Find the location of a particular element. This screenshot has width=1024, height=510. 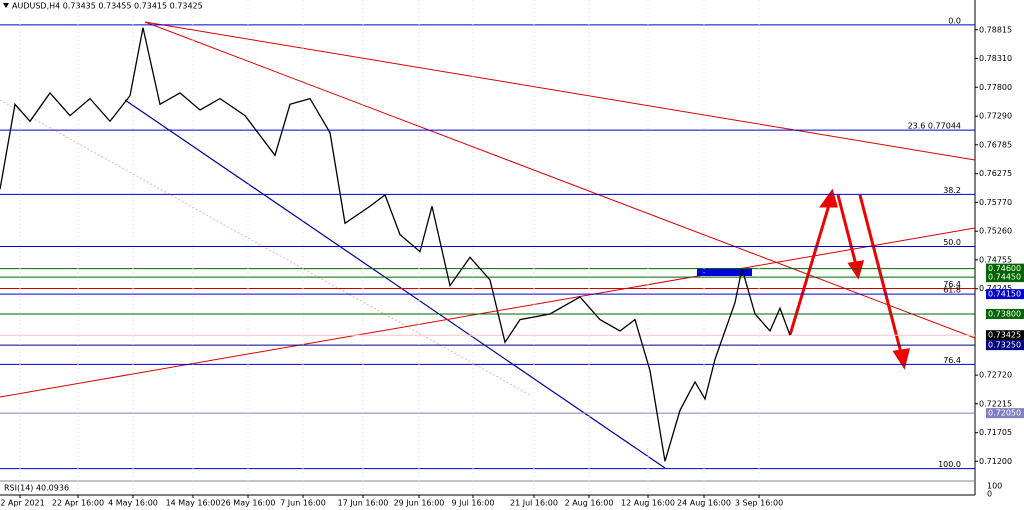

level-note: 23.6 0.77044 is located at coordinates (934, 126).